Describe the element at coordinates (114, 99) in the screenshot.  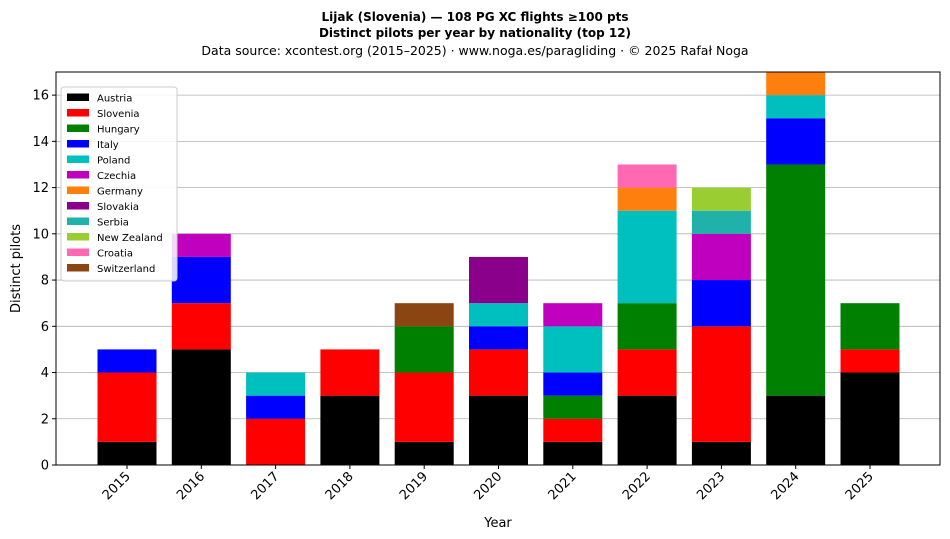
I see `legend-label: Austria` at that location.